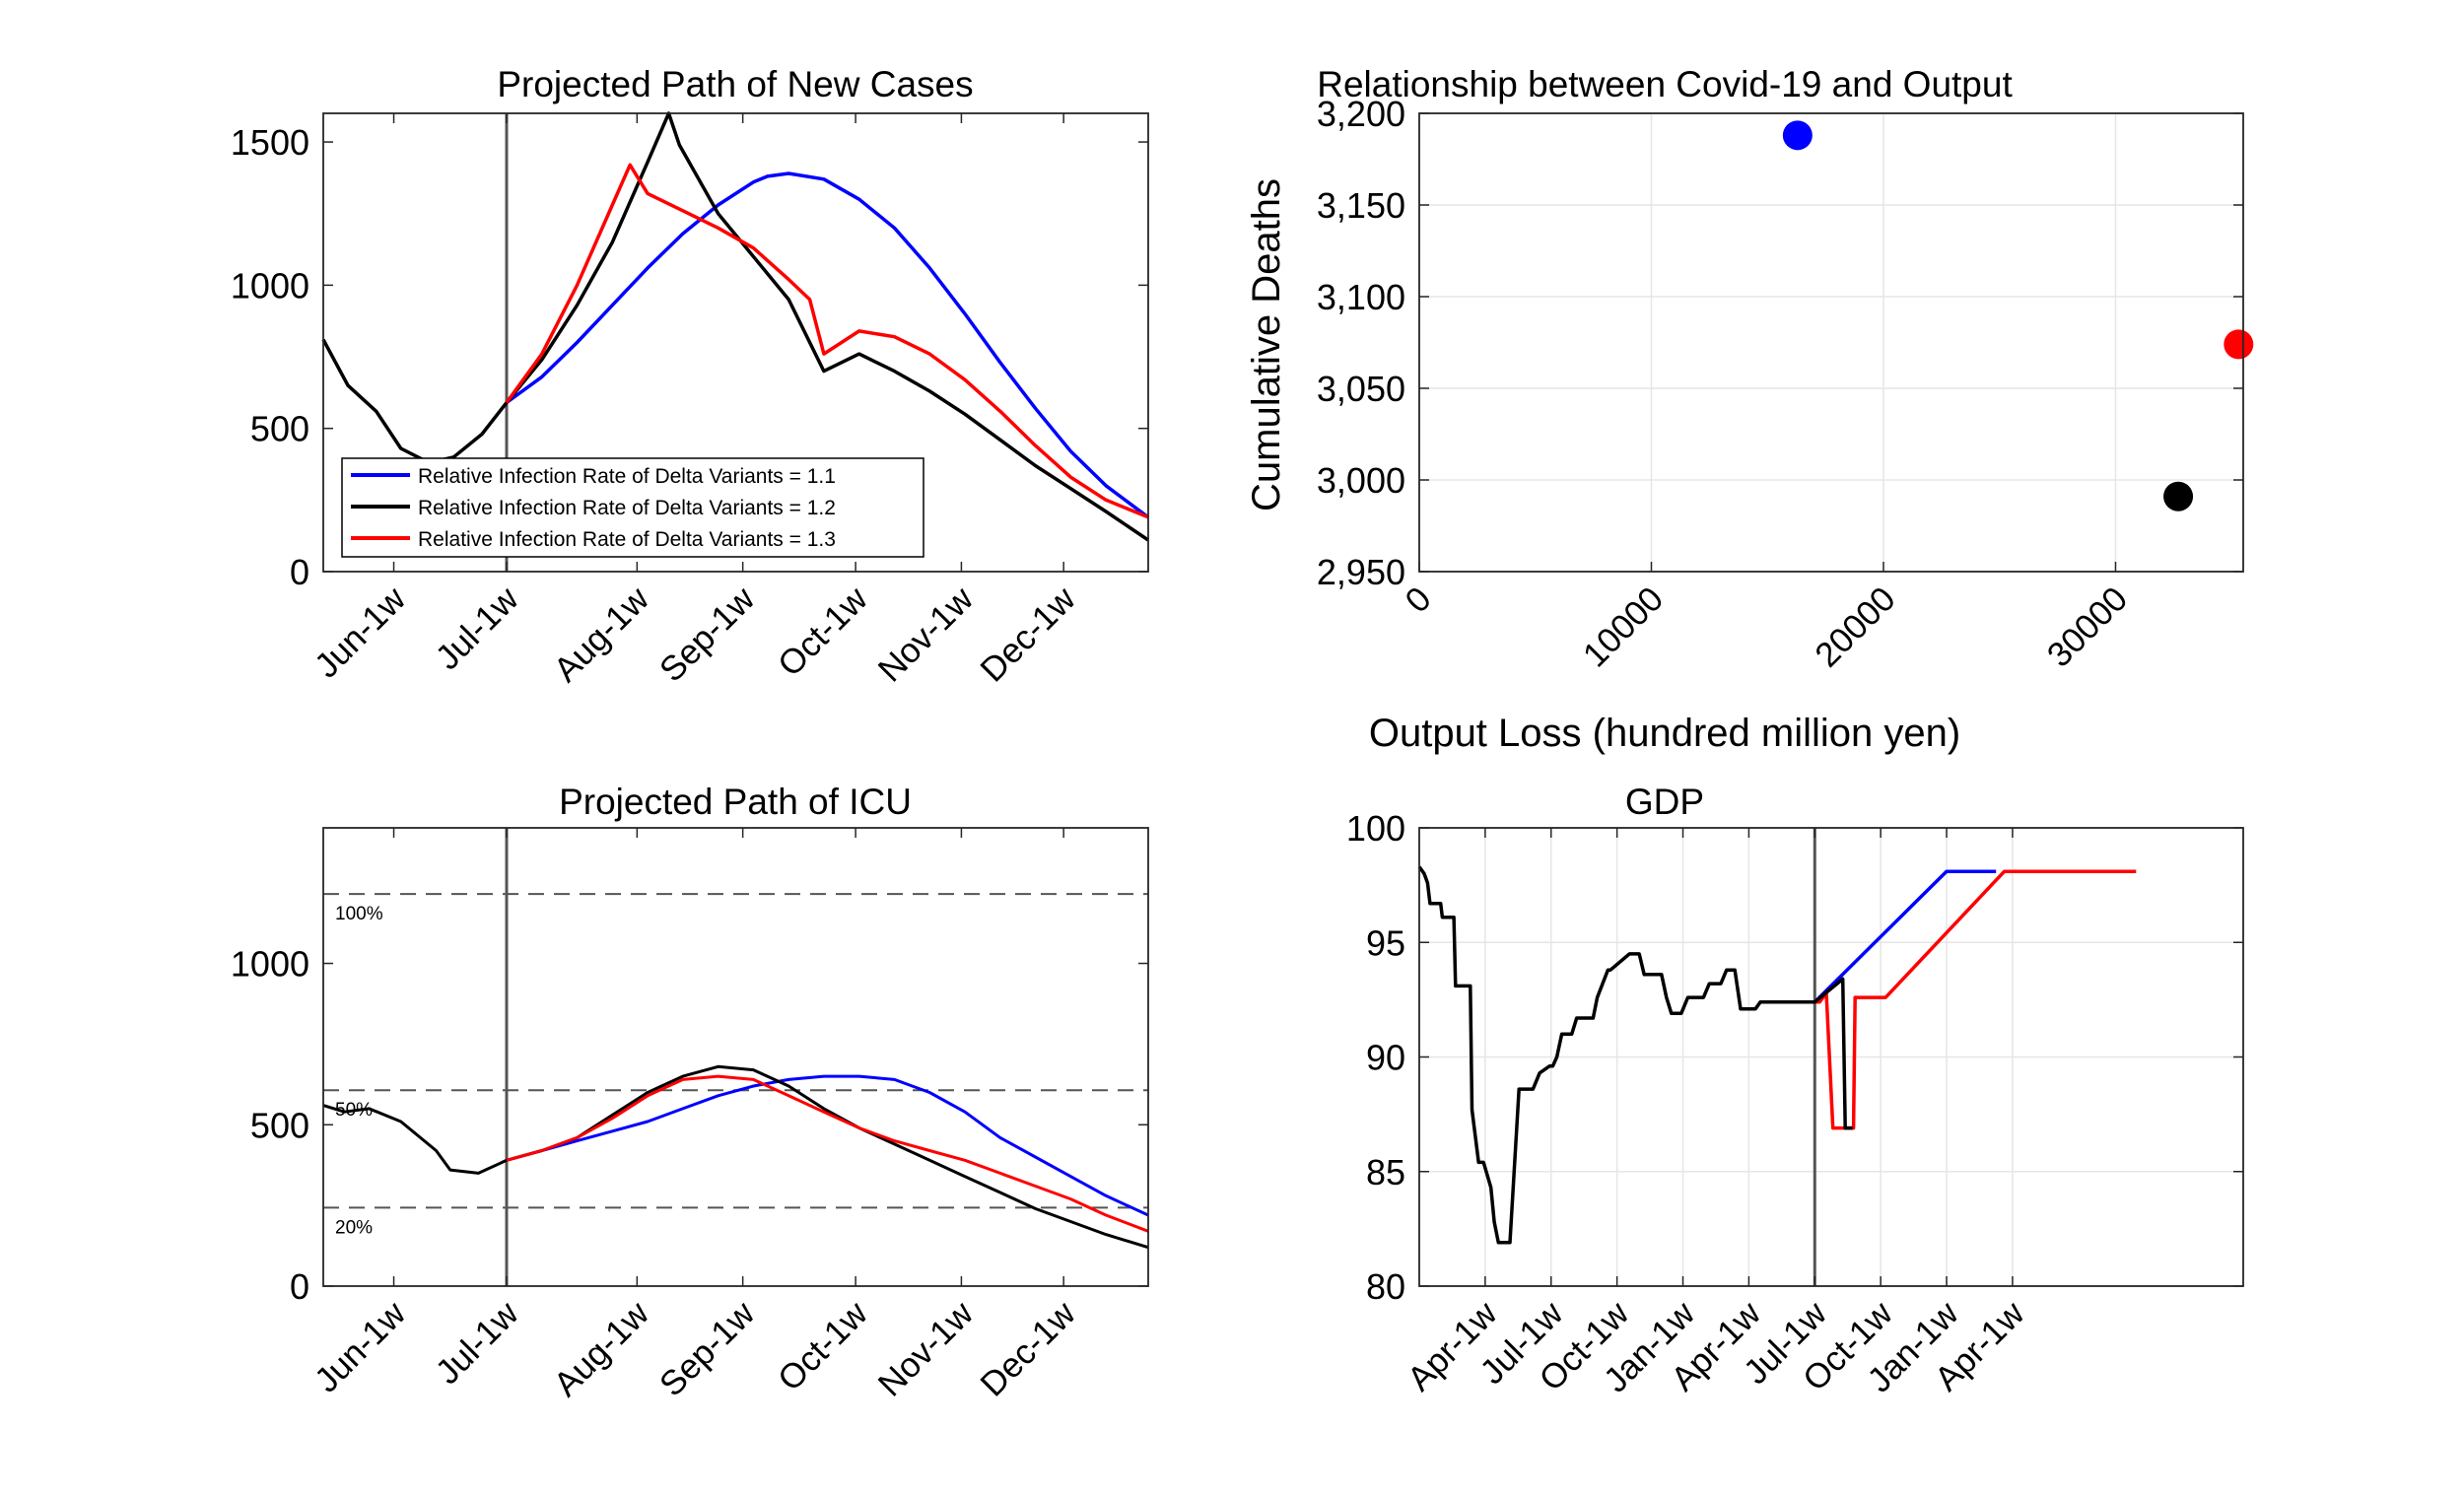  What do you see at coordinates (1385, 943) in the screenshot?
I see `y-tick-label: 95` at bounding box center [1385, 943].